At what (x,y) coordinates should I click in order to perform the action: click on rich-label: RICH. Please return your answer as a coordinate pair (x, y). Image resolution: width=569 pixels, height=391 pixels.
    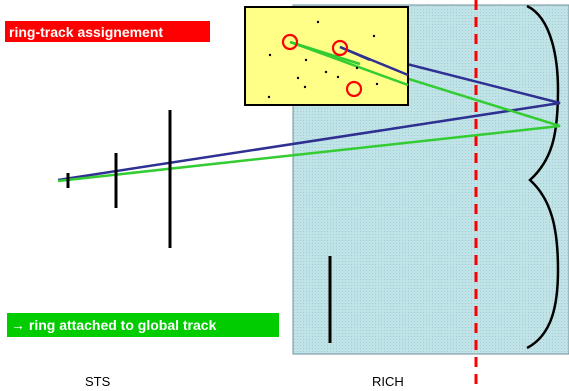
    Looking at the image, I should click on (388, 381).